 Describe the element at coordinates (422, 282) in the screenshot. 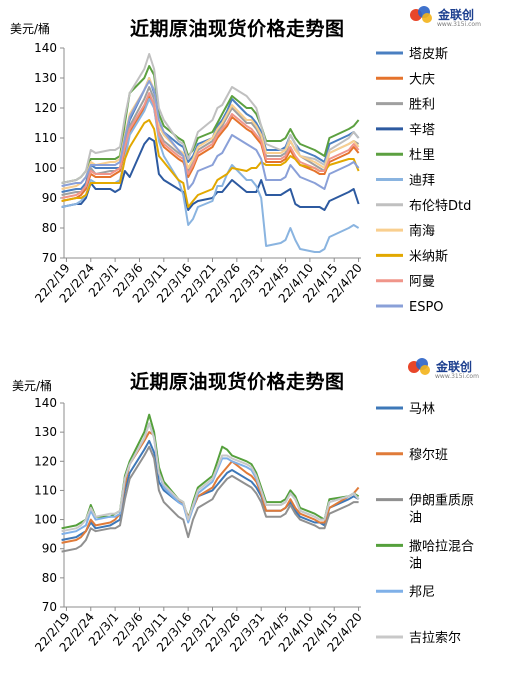

I see `legend-label: 阿曼` at that location.